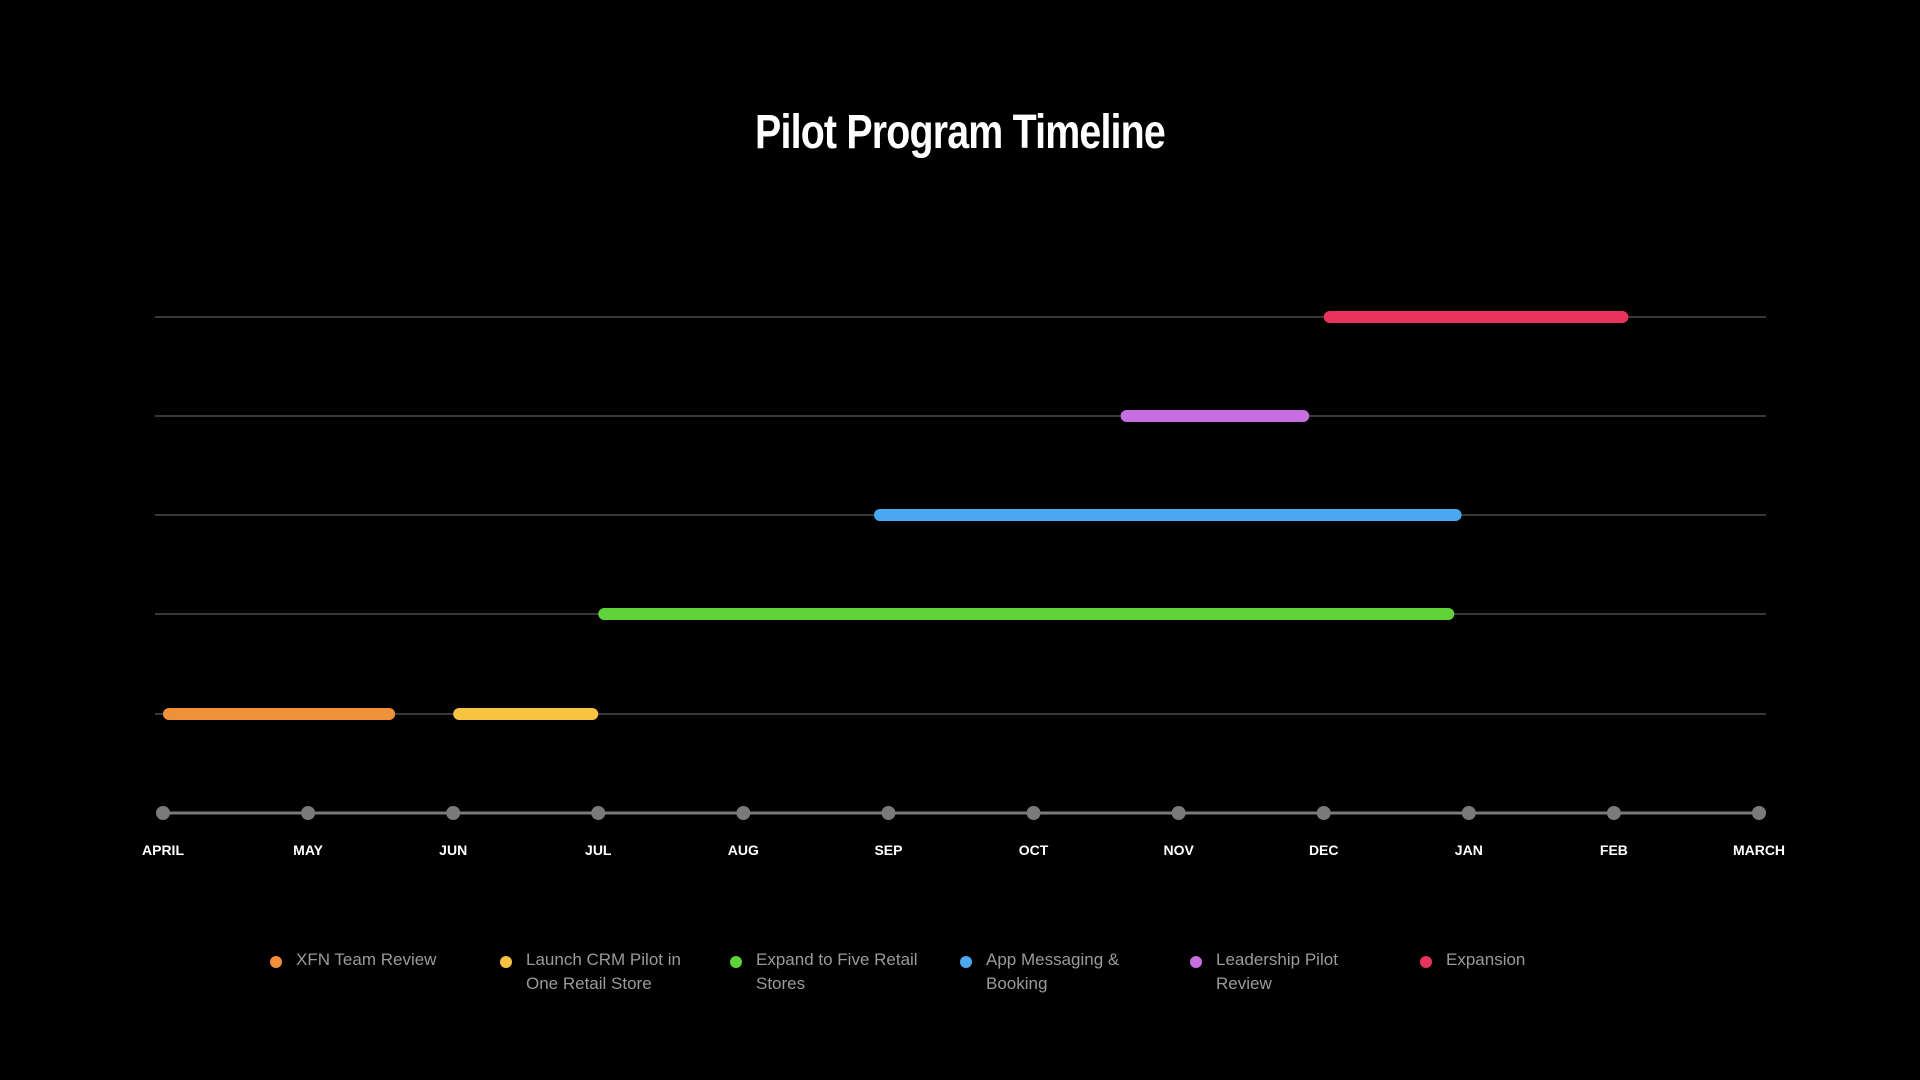 This screenshot has height=1080, width=1920. Describe the element at coordinates (1178, 850) in the screenshot. I see `axis-tick-label: NOV` at that location.